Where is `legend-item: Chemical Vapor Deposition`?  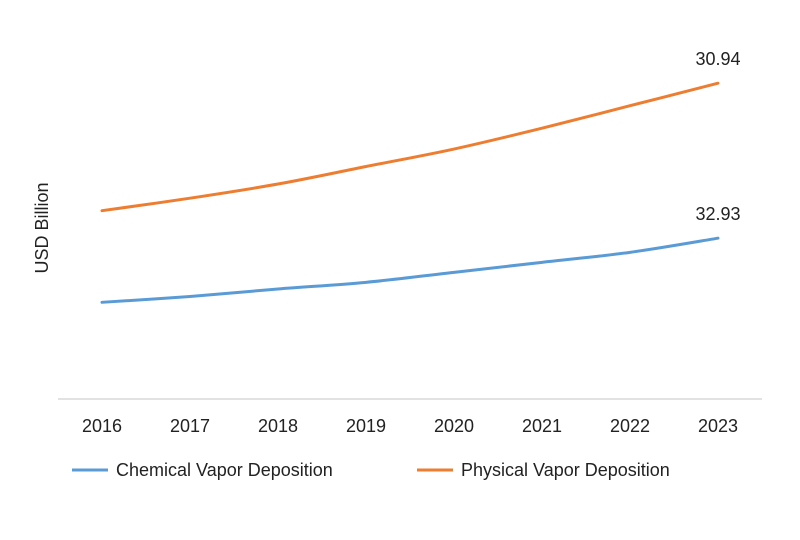 legend-item: Chemical Vapor Deposition is located at coordinates (202, 470).